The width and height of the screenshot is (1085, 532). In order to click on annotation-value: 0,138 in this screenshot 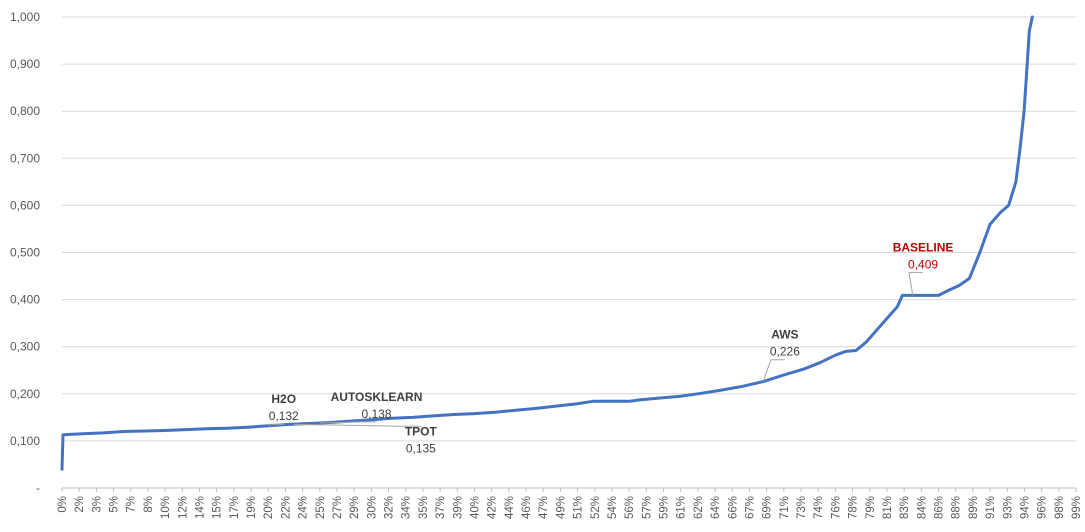, I will do `click(376, 414)`.